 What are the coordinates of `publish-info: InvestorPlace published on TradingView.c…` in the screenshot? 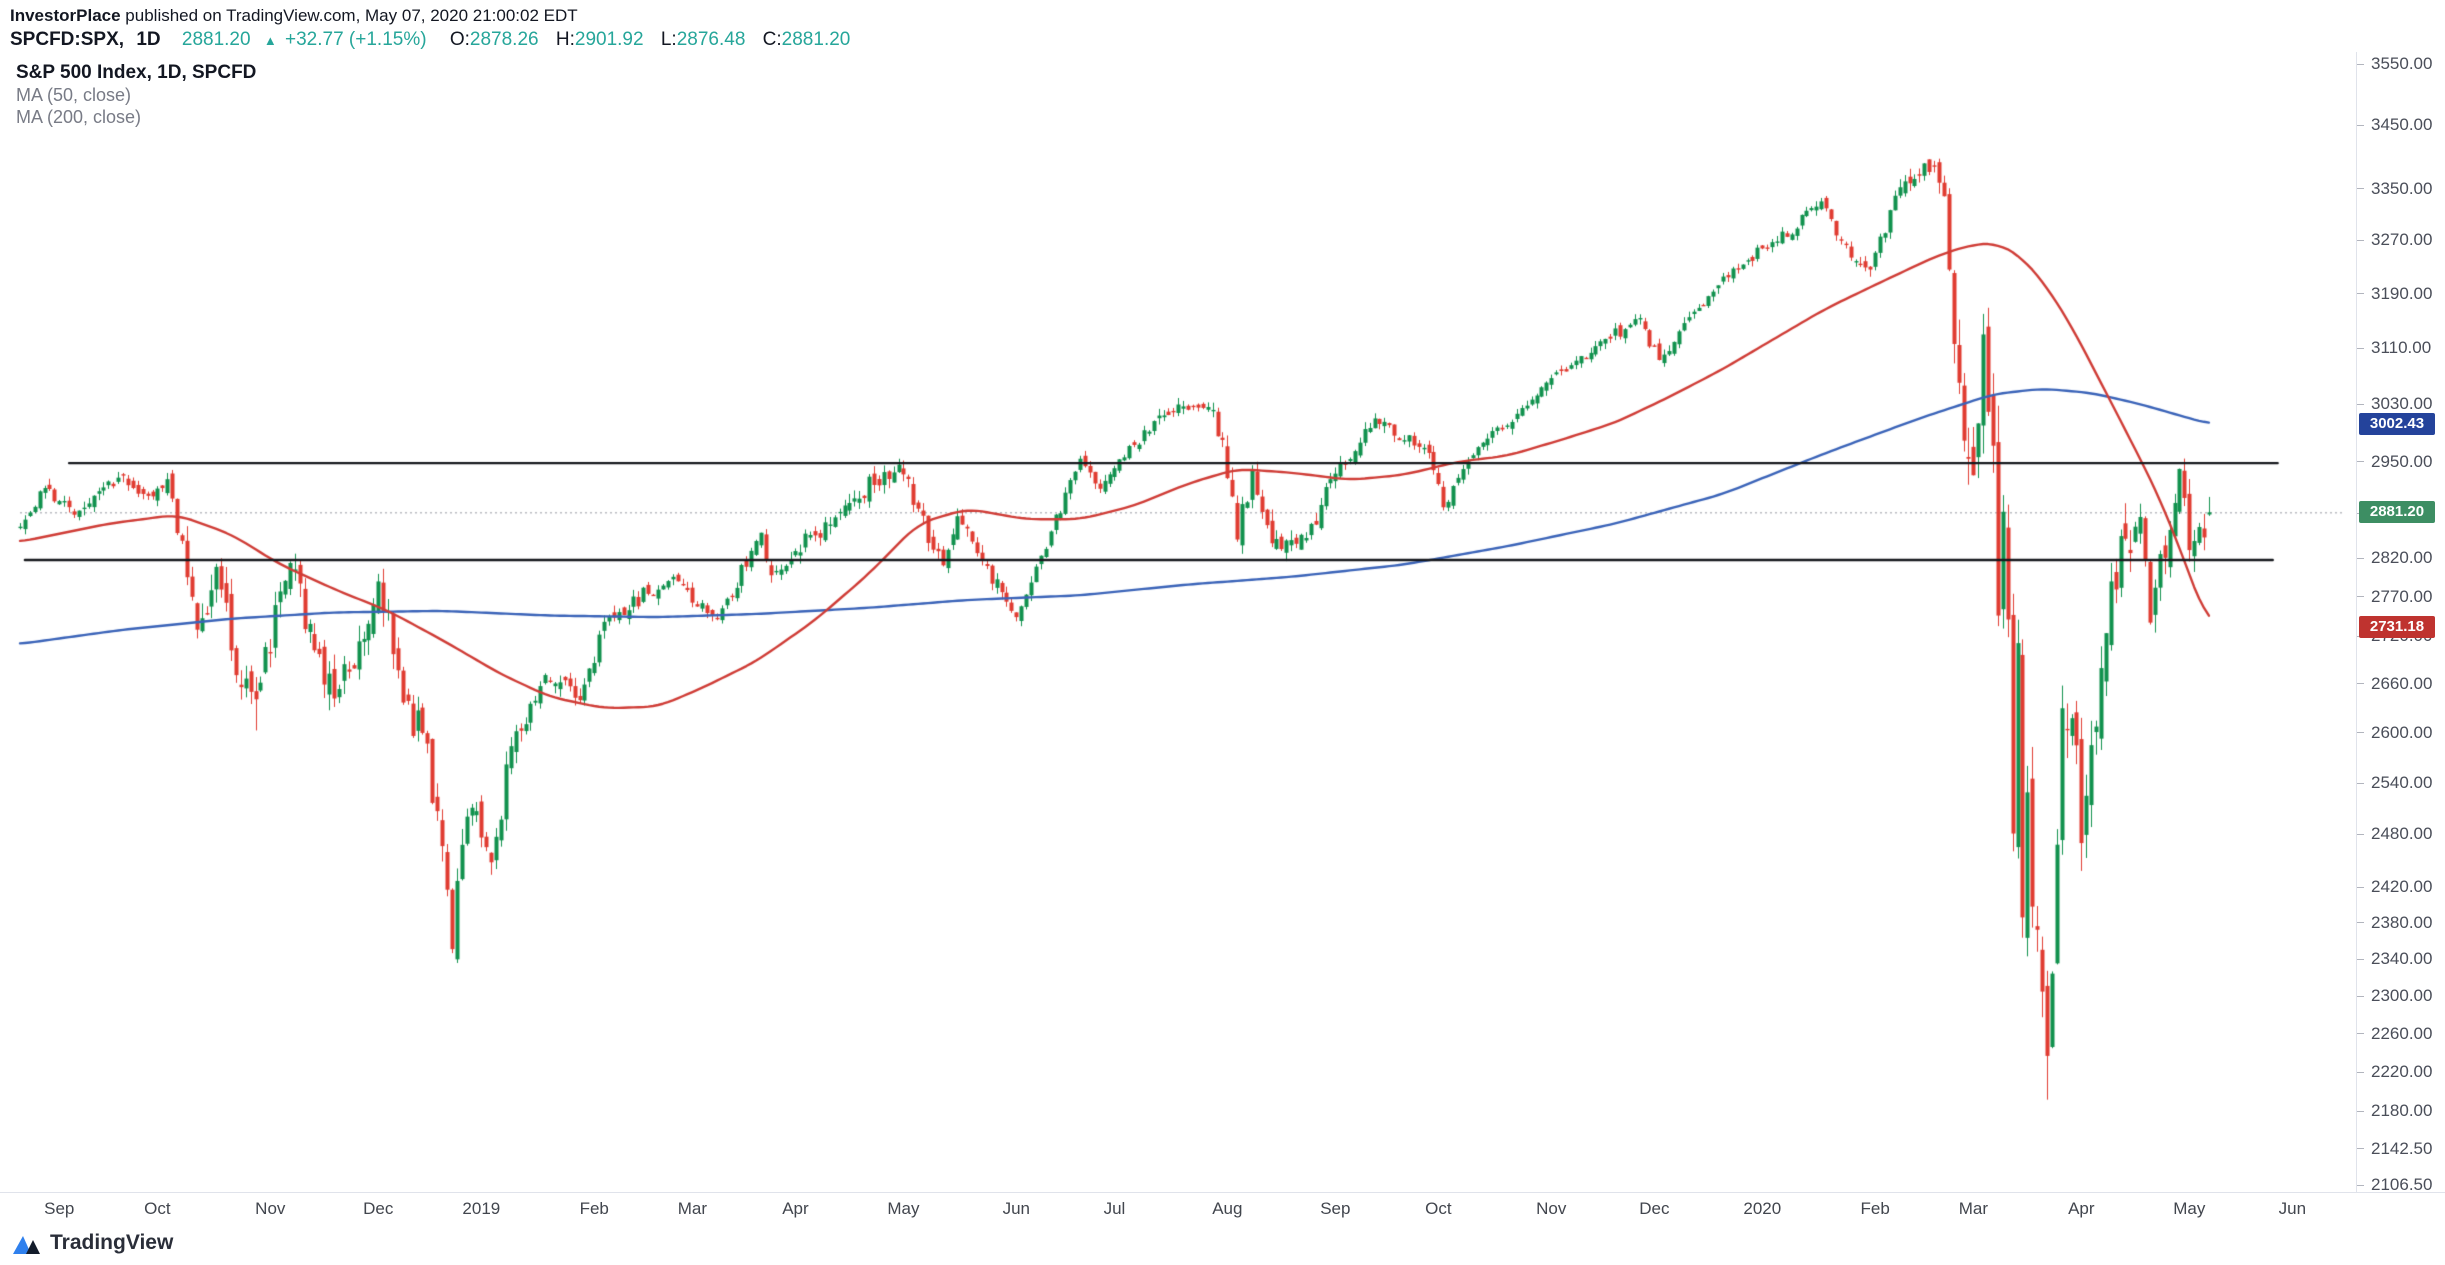 It's located at (436, 15).